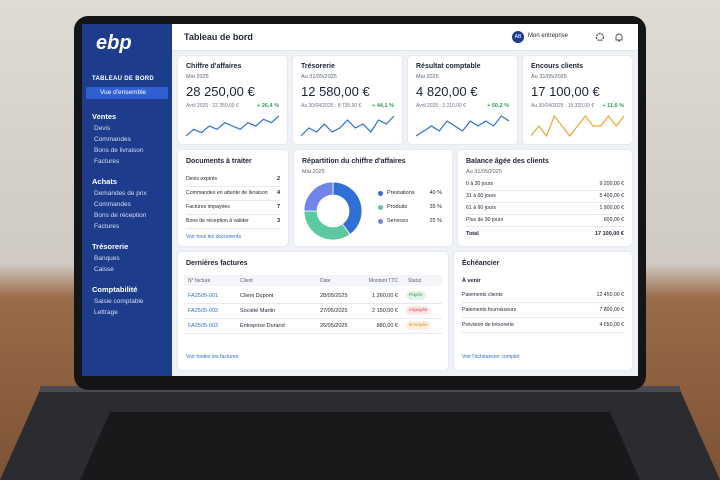  What do you see at coordinates (119, 301) in the screenshot?
I see `nav-item: Saisie comptable` at bounding box center [119, 301].